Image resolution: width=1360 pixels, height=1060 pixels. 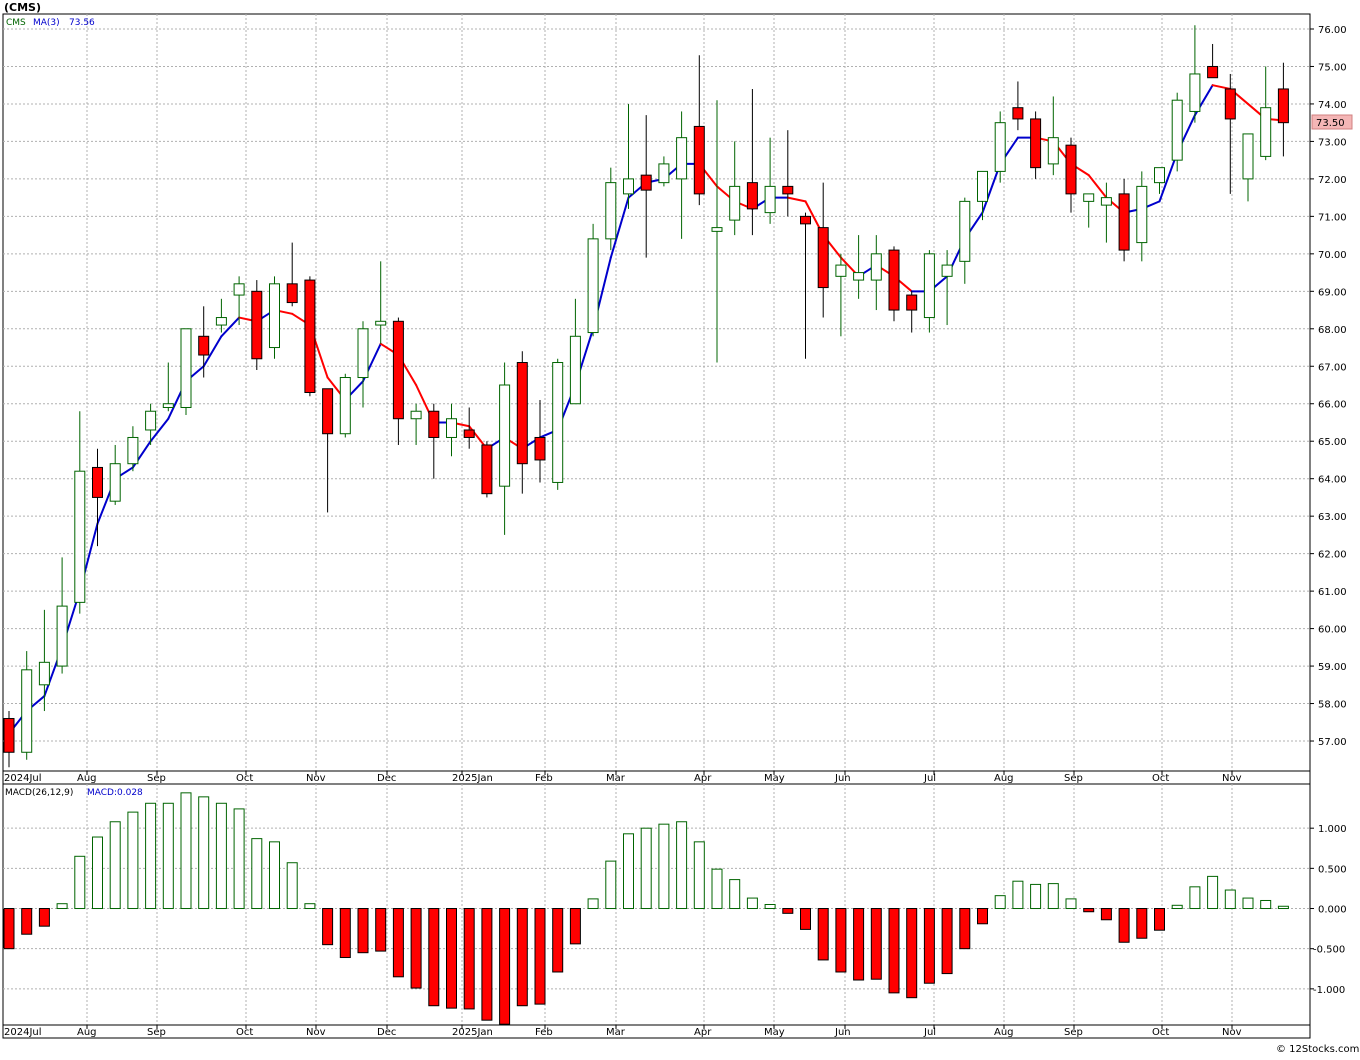 I want to click on price-tick-label: 58.00, so click(x=1332, y=705).